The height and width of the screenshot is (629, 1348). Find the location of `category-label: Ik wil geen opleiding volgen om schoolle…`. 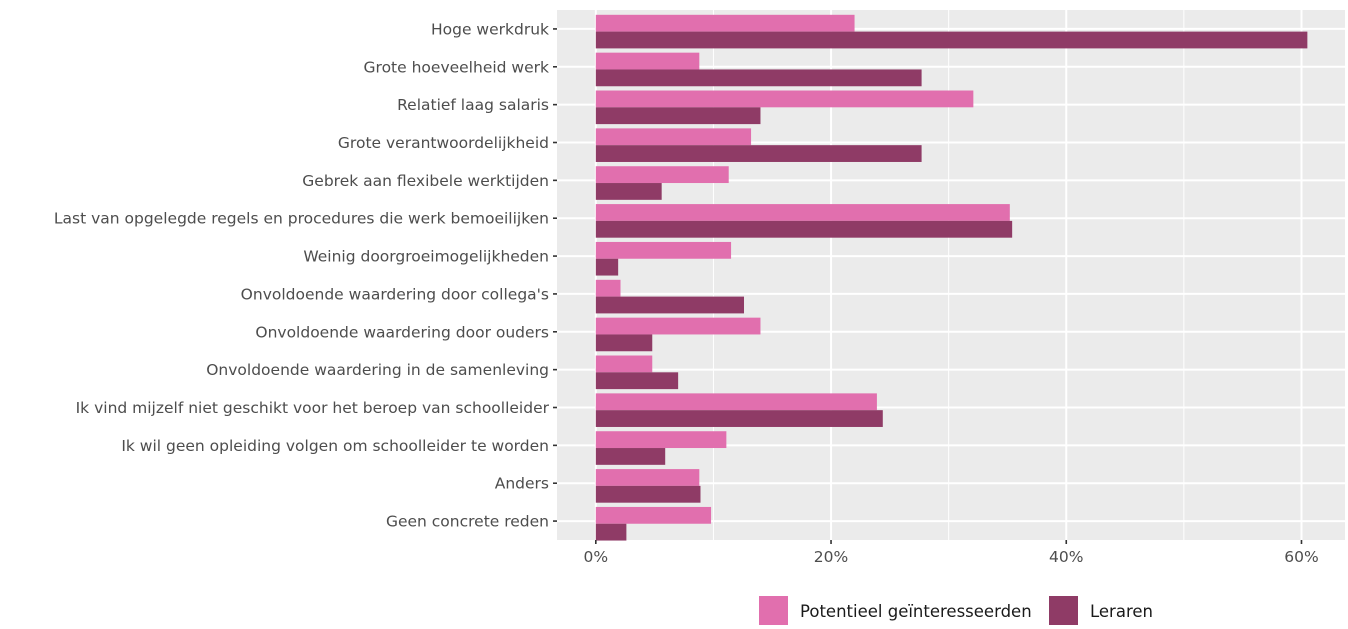

category-label: Ik wil geen opleiding volgen om schoolle… is located at coordinates (335, 446).